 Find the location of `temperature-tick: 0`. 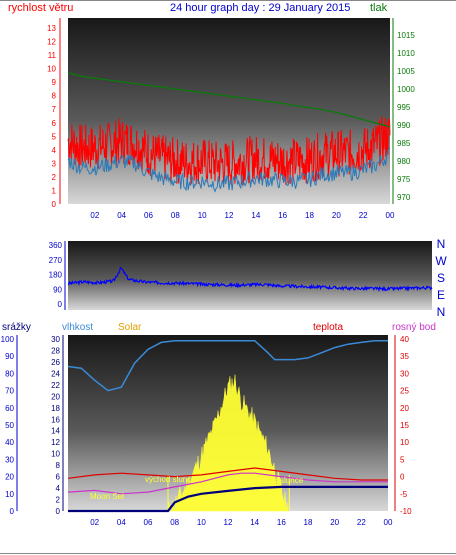

temperature-tick: 0 is located at coordinates (402, 477).